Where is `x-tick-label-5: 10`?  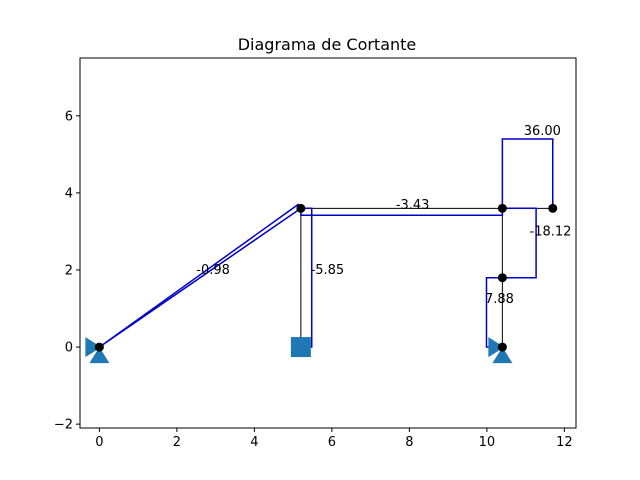 x-tick-label-5: 10 is located at coordinates (487, 442).